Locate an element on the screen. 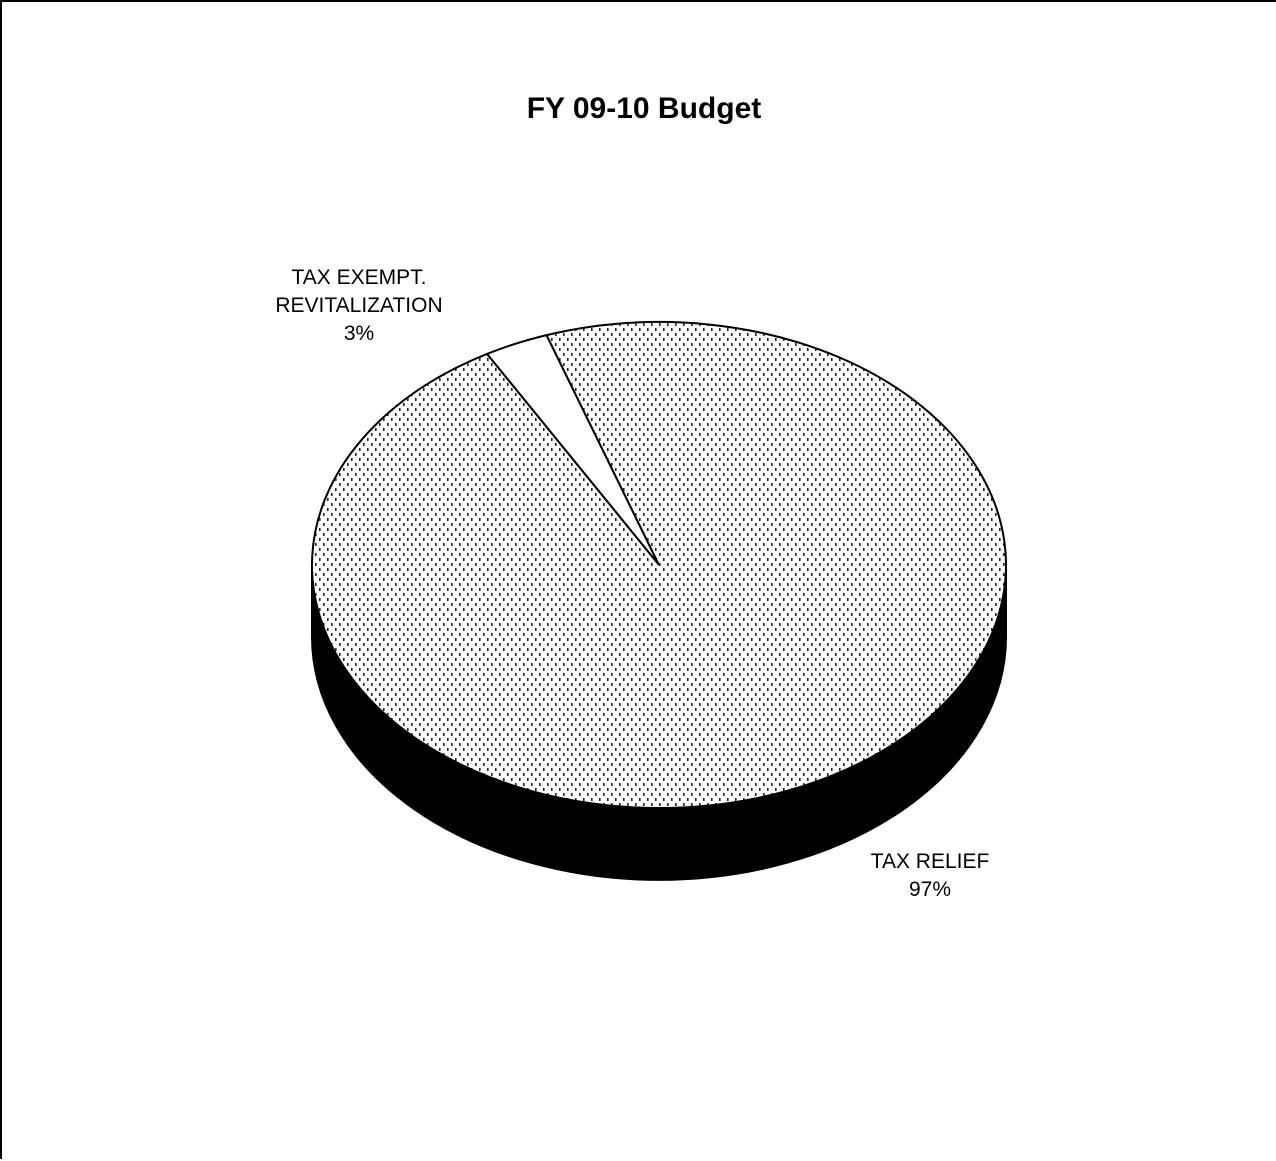 This screenshot has width=1276, height=1161. slice-name-label-0: REVITALIZATION is located at coordinates (358, 305).